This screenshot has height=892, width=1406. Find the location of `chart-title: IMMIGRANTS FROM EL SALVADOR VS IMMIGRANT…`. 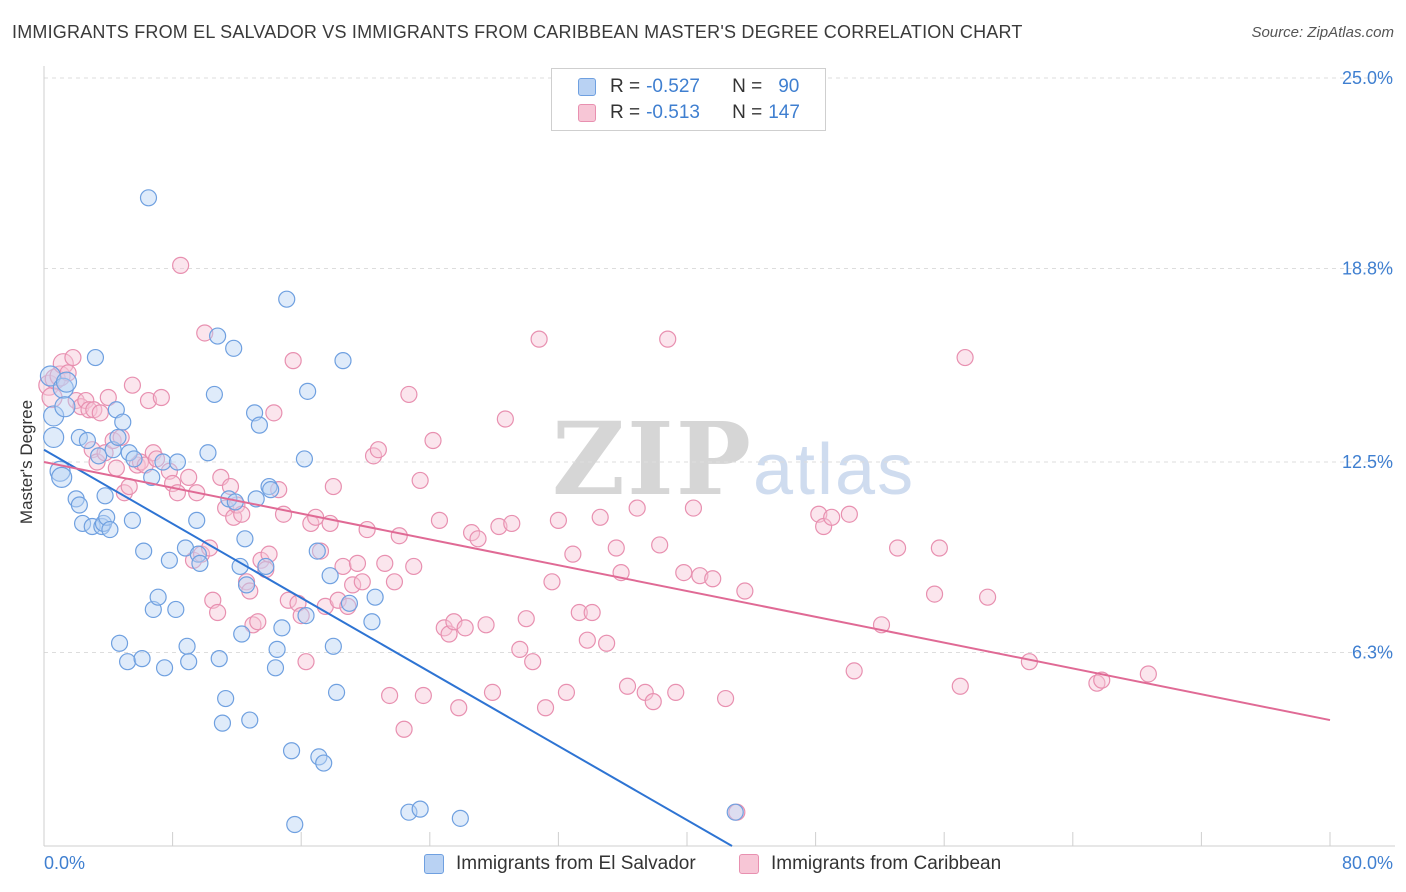

chart-title: IMMIGRANTS FROM EL SALVADOR VS IMMIGRANT… is located at coordinates (517, 32).